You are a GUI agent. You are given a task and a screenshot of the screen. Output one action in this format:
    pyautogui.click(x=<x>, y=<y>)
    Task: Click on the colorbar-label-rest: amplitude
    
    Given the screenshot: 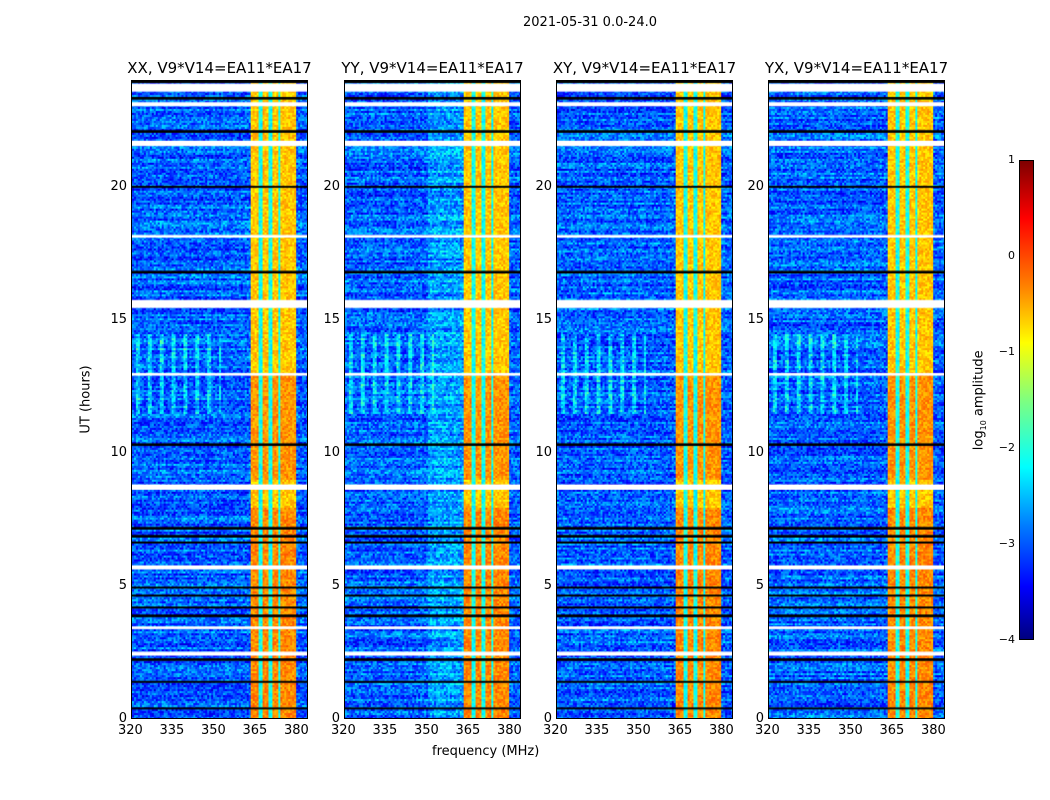 What is the action you would take?
    pyautogui.click(x=979, y=385)
    